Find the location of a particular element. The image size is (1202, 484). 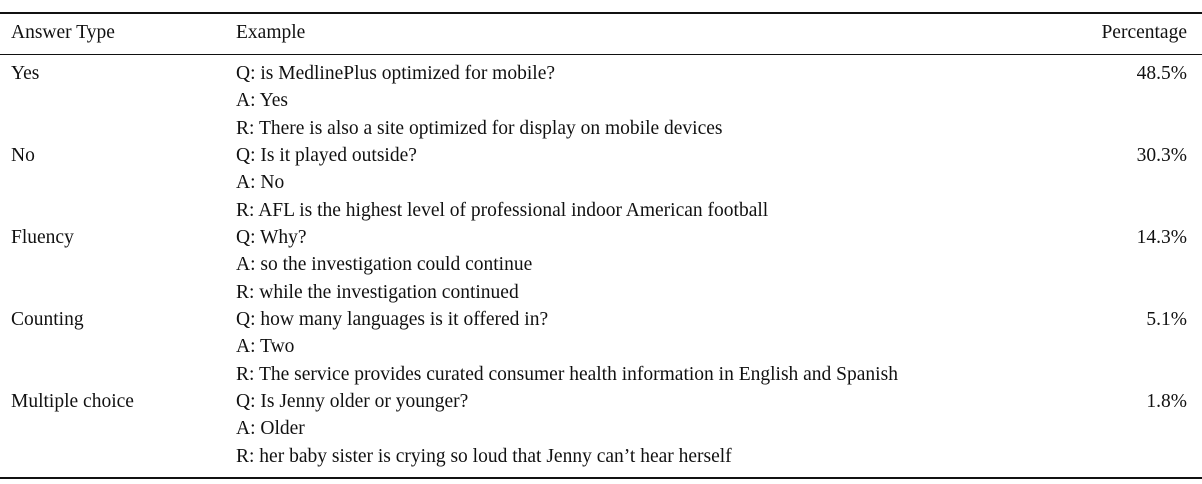

percentage-cell: 1.8% is located at coordinates (1166, 401).